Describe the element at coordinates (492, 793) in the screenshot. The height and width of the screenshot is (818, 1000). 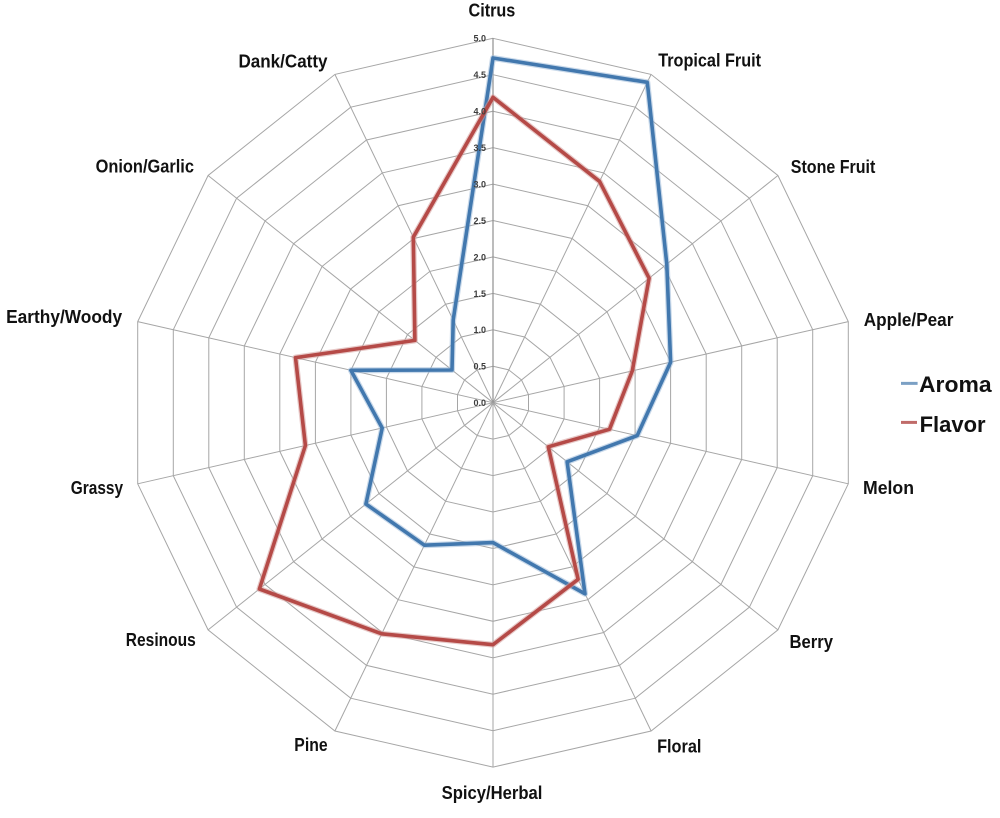
I see `svg-text: Spicy/Herbal` at that location.